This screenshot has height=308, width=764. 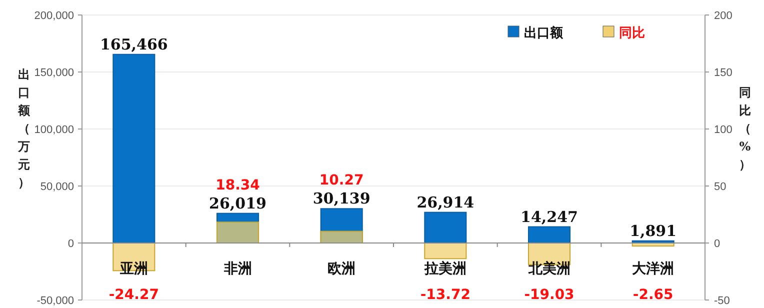 I want to click on y-tick-label: 100,000, so click(x=54, y=130).